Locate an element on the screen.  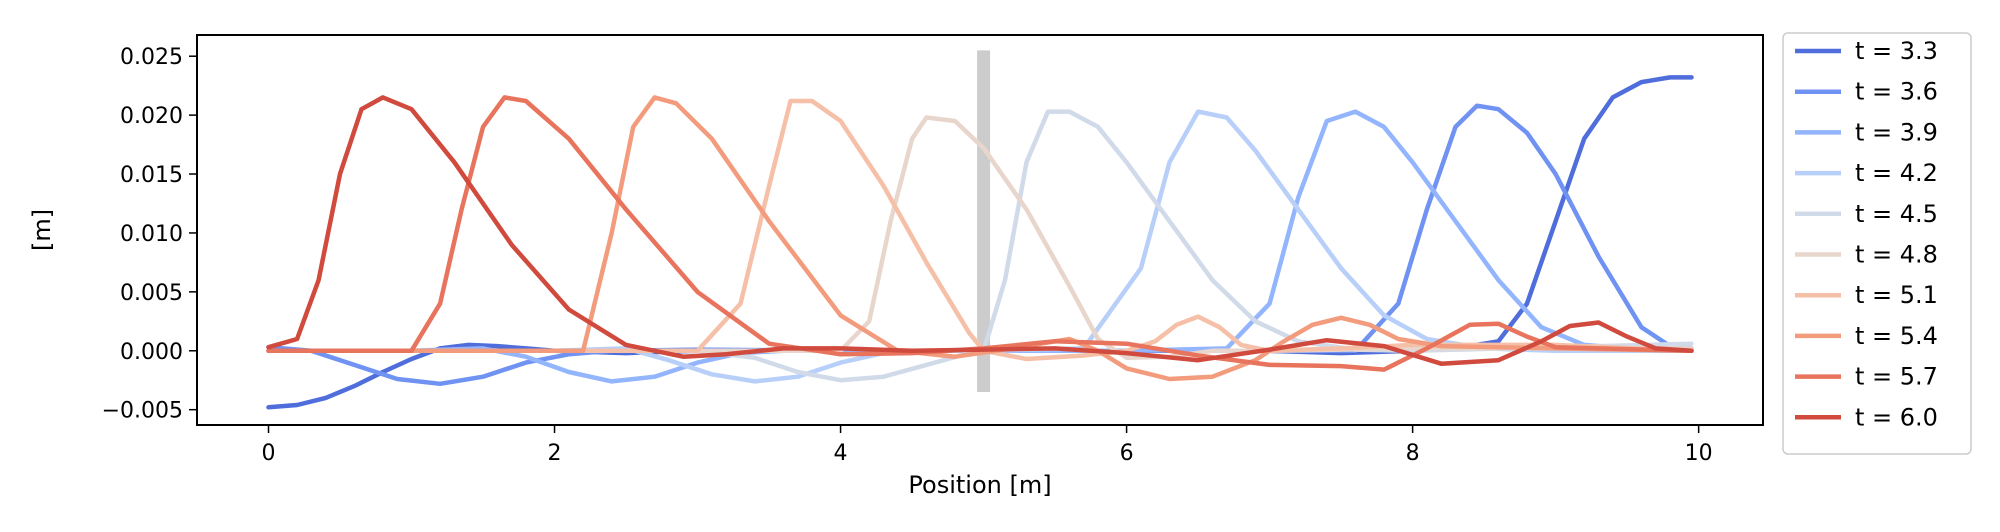
x-tick-label: 4 is located at coordinates (841, 453).